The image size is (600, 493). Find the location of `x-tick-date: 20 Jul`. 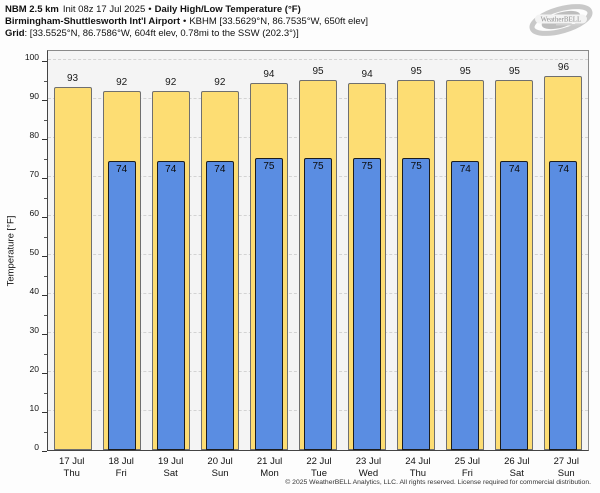

x-tick-date: 20 Jul is located at coordinates (220, 461).